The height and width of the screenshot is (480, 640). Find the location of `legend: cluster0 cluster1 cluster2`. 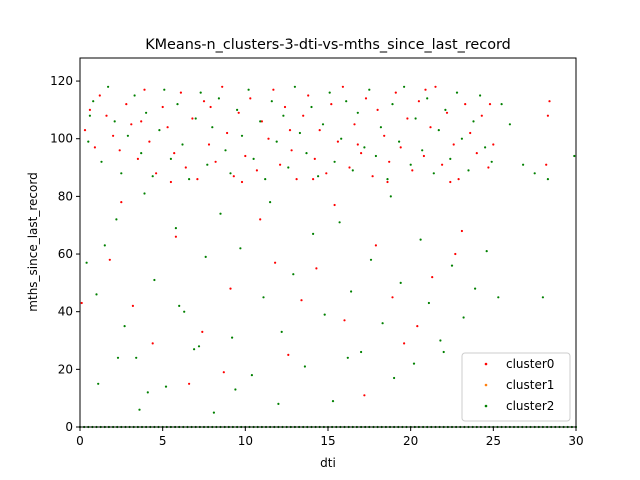

legend: cluster0 cluster1 cluster2 is located at coordinates (516, 387).